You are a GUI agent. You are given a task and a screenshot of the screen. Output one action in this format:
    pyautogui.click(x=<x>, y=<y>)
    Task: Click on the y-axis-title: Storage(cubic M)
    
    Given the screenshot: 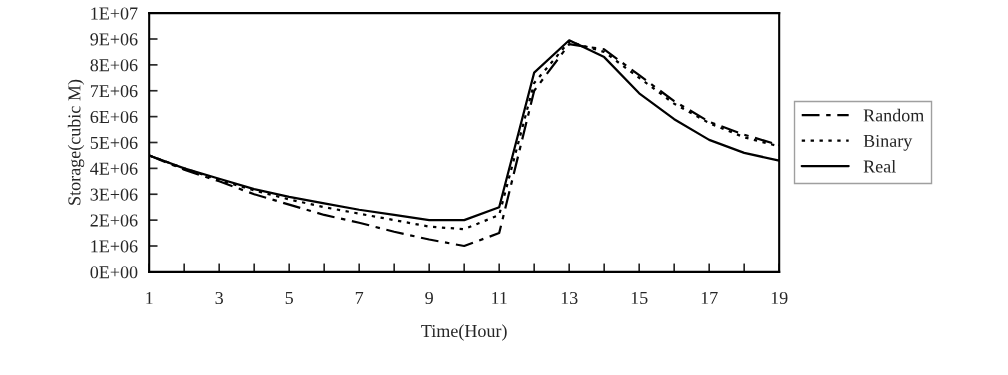 What is the action you would take?
    pyautogui.click(x=76, y=142)
    